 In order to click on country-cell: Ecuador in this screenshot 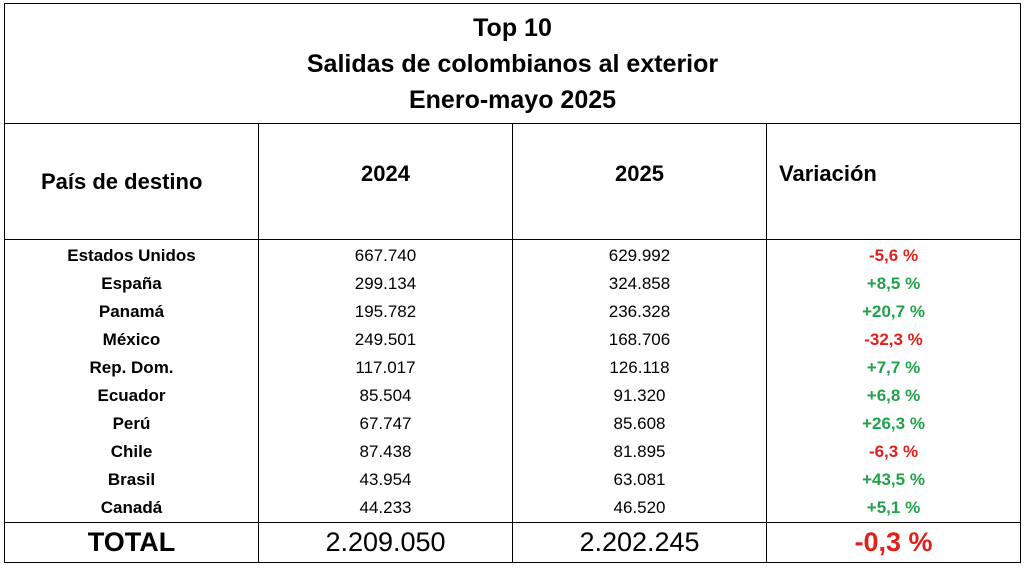, I will do `click(131, 396)`.